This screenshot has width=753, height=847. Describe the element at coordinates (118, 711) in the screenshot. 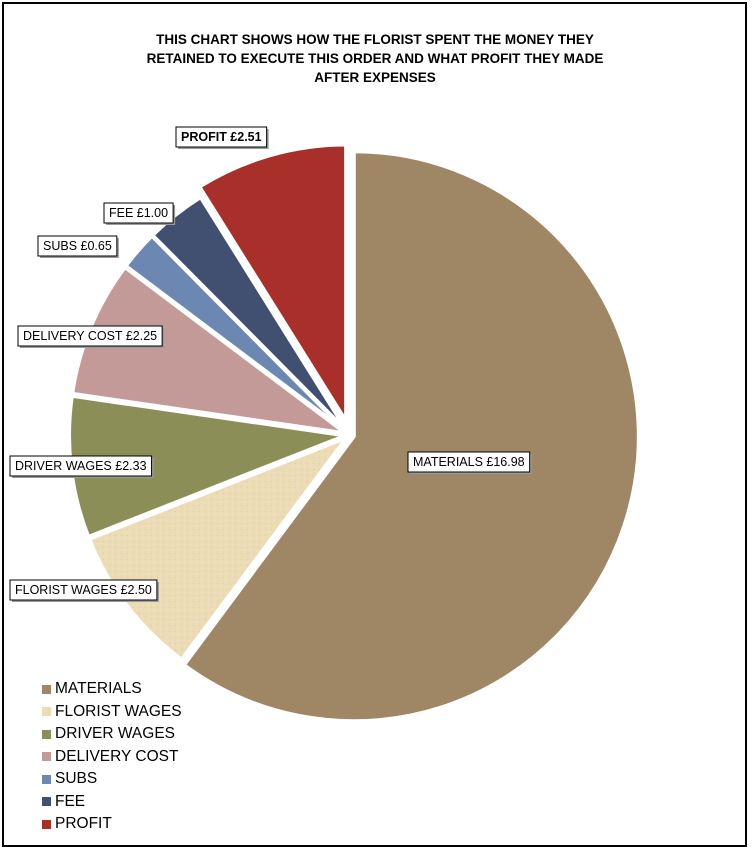

I see `legend-label: FLORIST WAGES` at that location.